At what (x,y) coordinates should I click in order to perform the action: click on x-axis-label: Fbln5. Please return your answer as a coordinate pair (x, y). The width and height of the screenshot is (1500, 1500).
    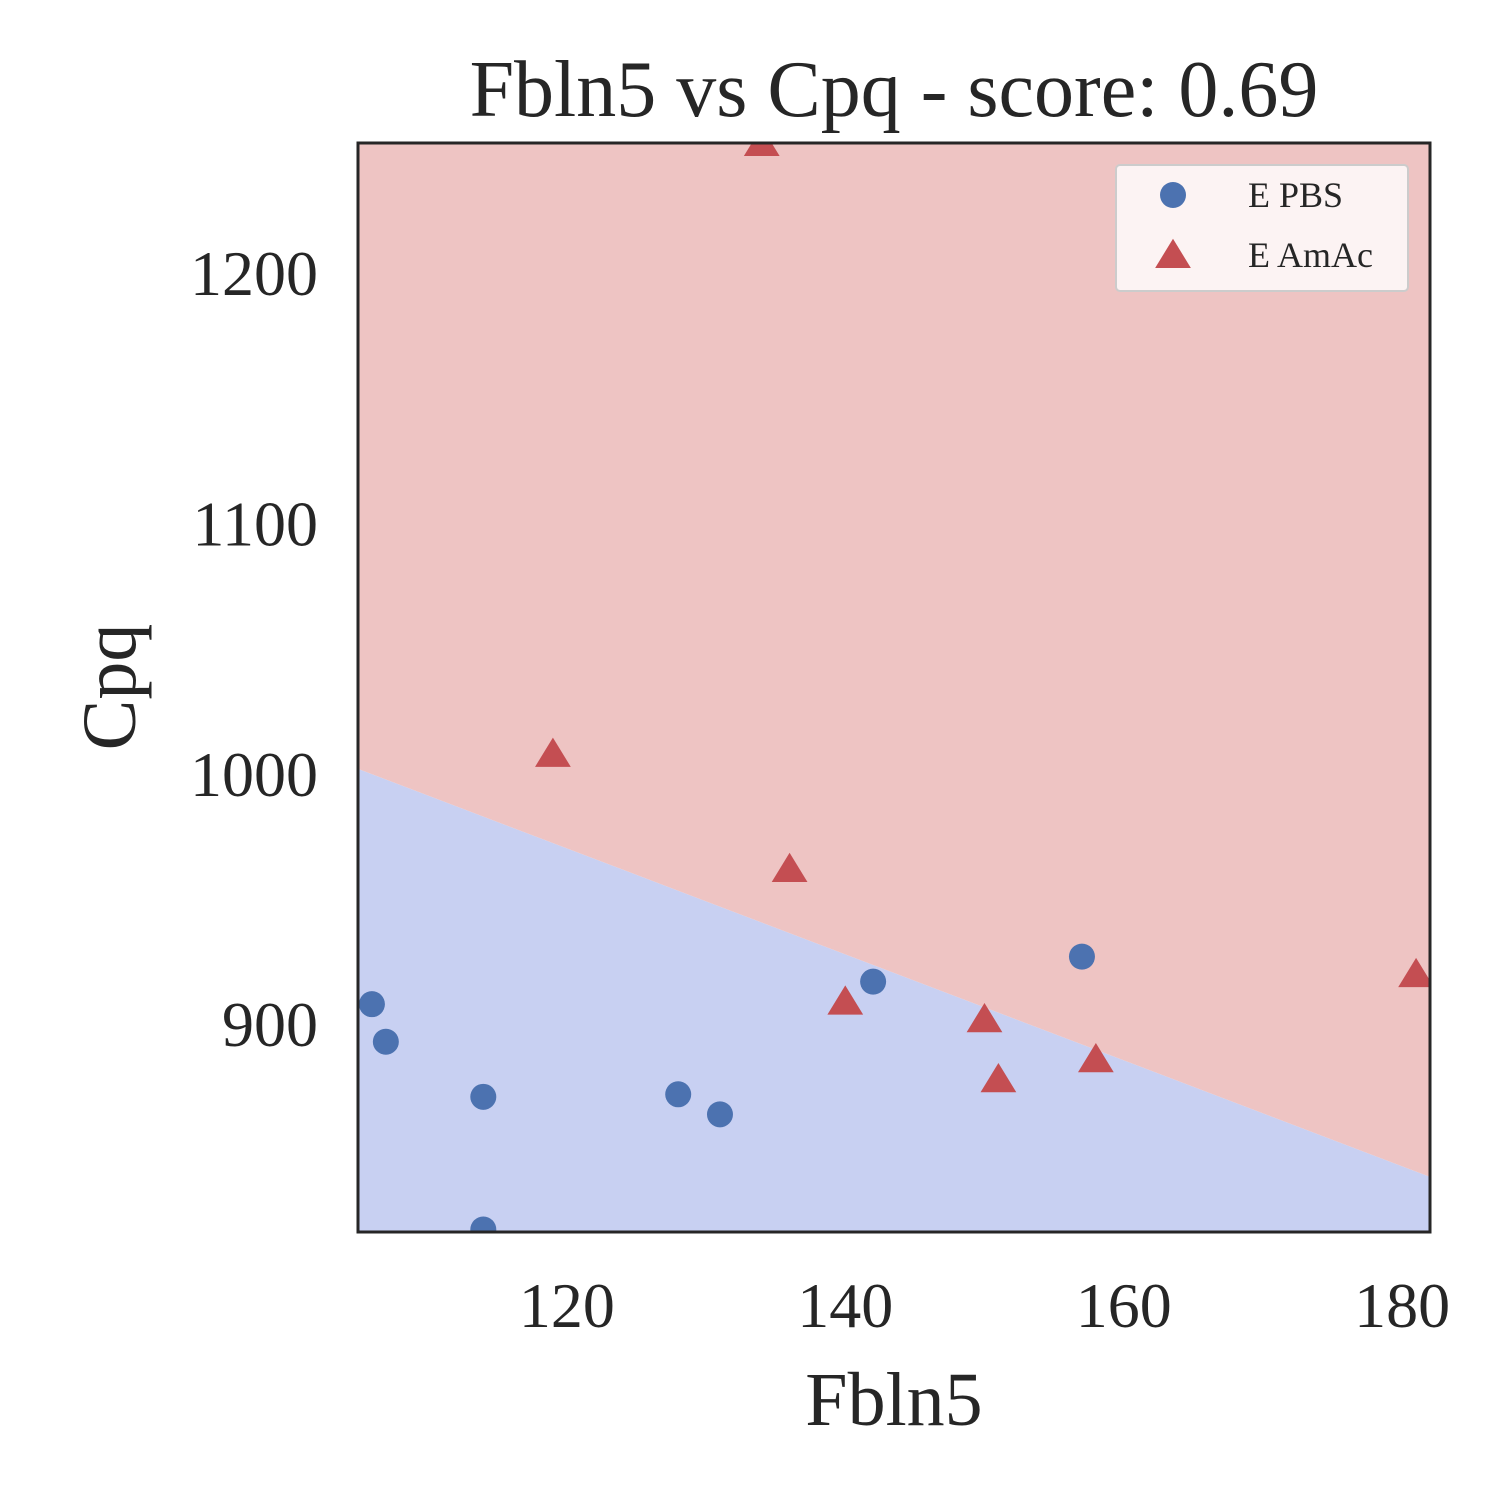
    Looking at the image, I should click on (893, 1400).